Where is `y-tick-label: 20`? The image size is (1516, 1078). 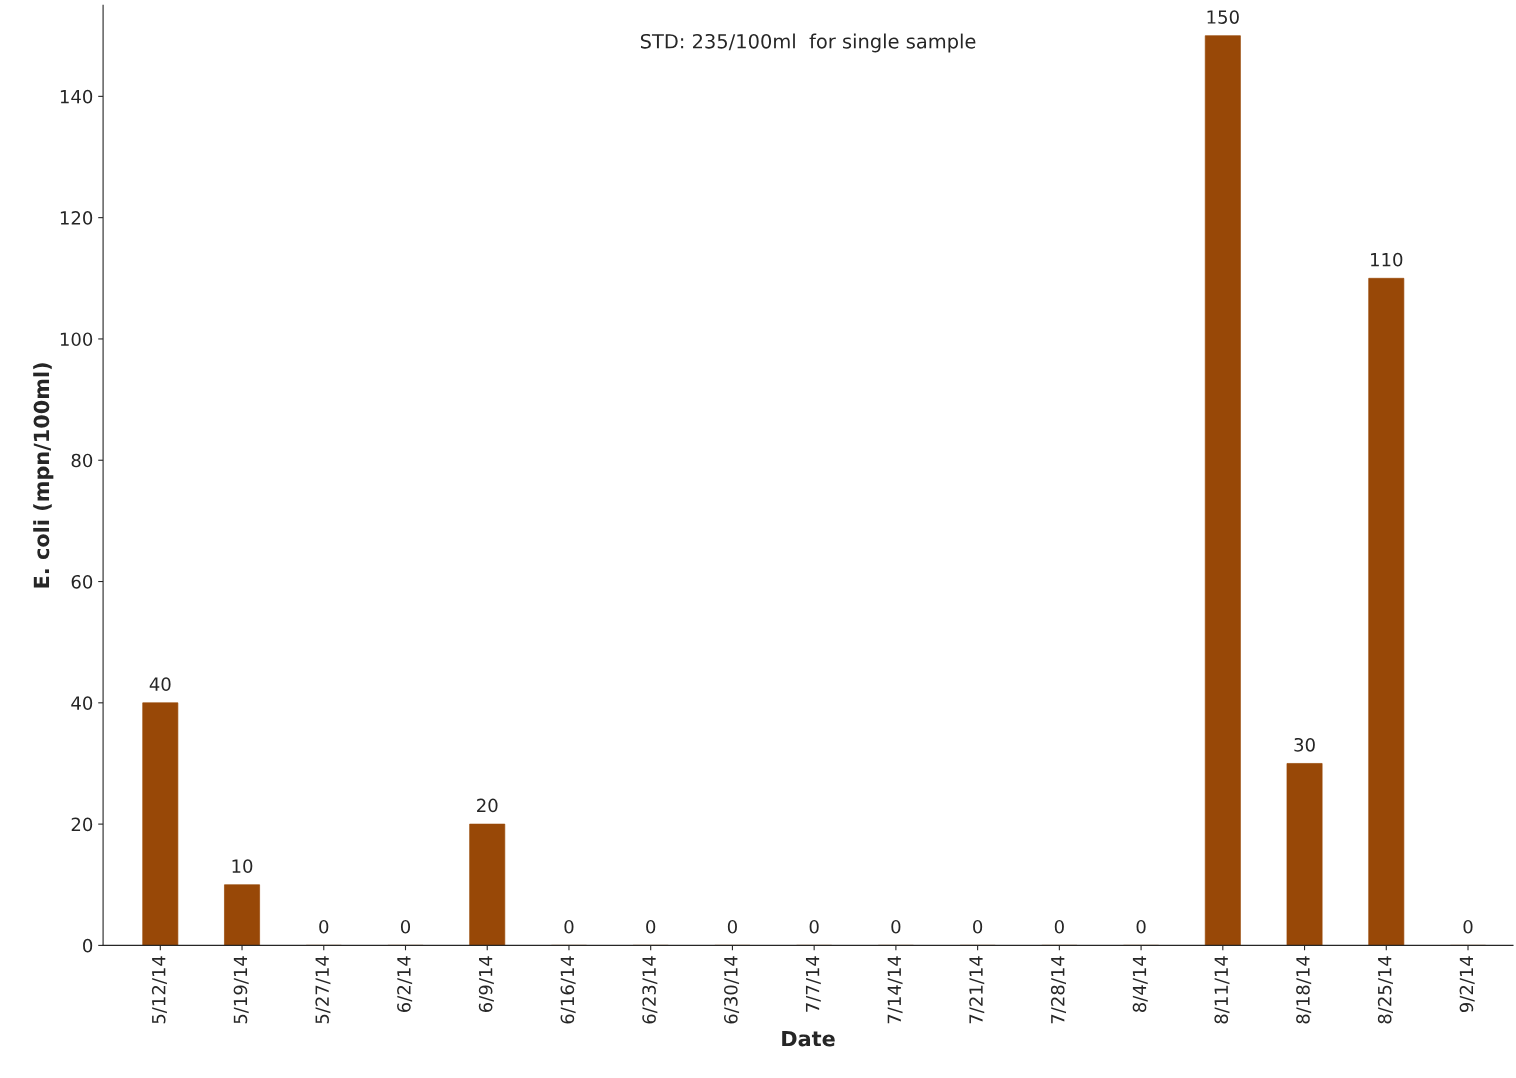
y-tick-label: 20 is located at coordinates (82, 824).